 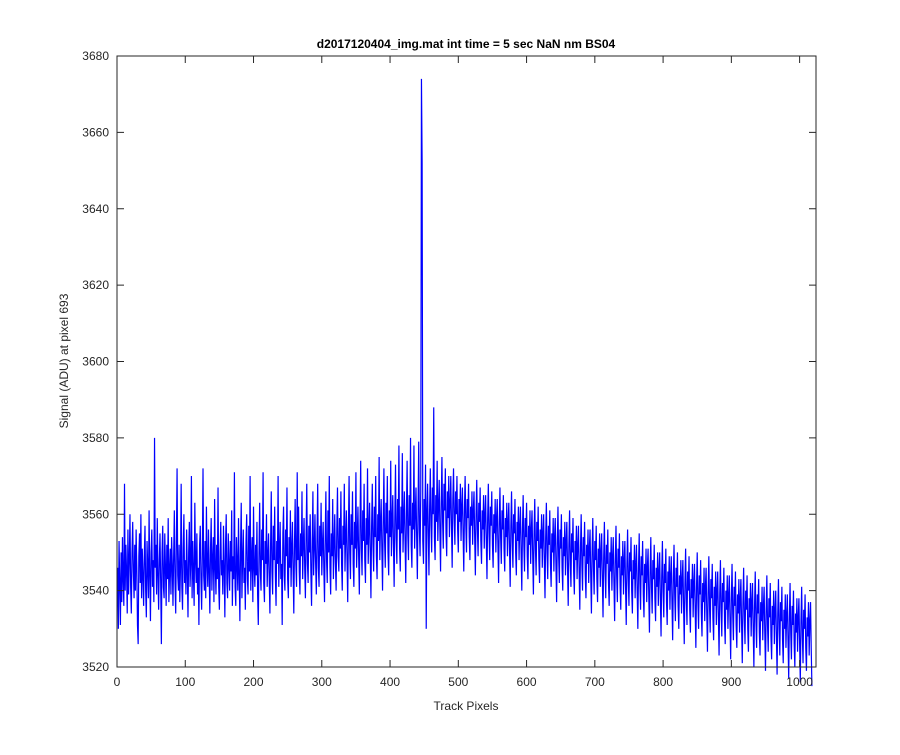 What do you see at coordinates (95, 667) in the screenshot?
I see `y-tick-label: 3520` at bounding box center [95, 667].